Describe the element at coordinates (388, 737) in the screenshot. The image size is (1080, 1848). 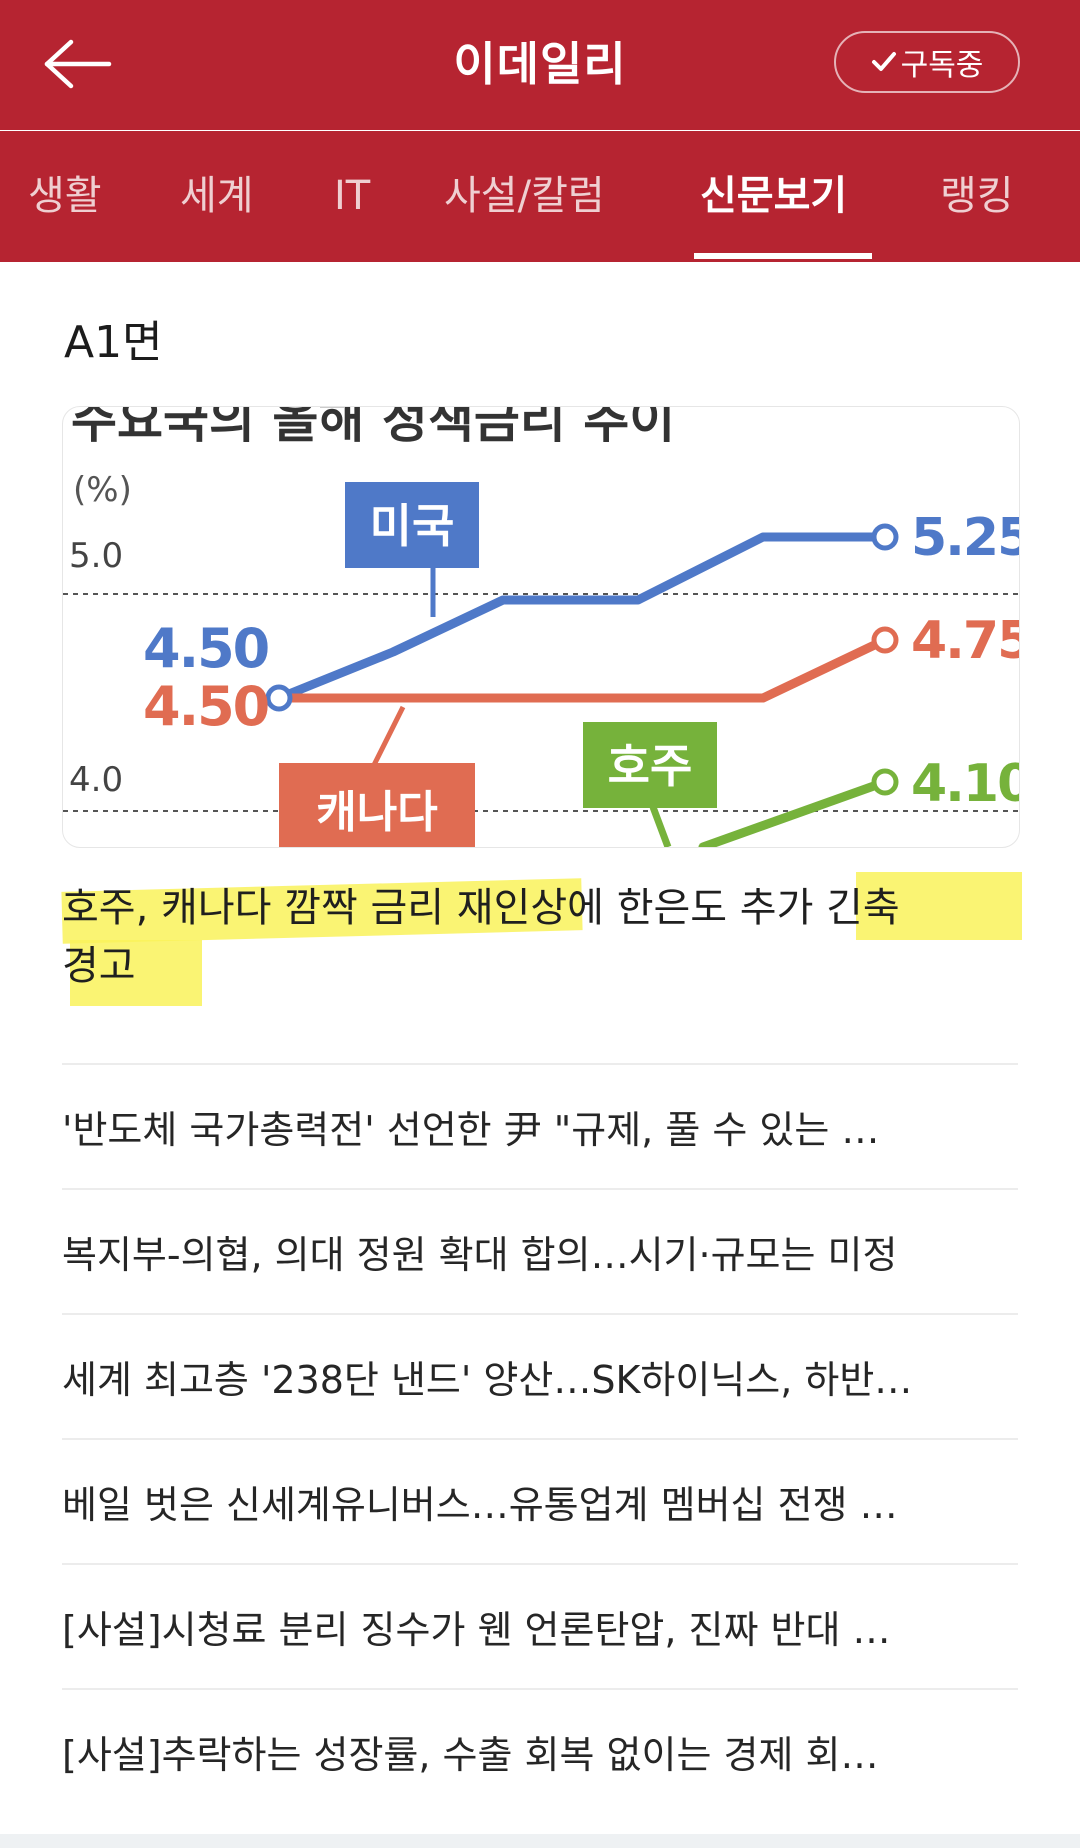
I see `canada-callout-leader` at that location.